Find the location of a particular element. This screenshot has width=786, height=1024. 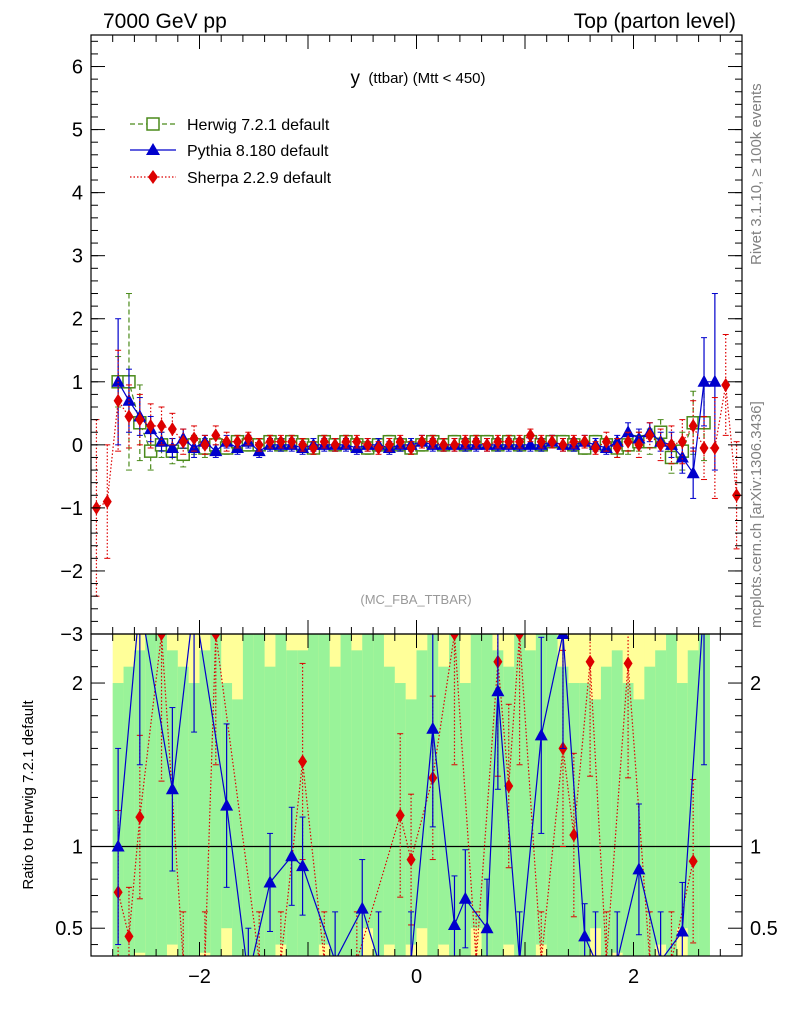

plot-title: y (ttbar) (Mtt < 450) is located at coordinates (417, 78).